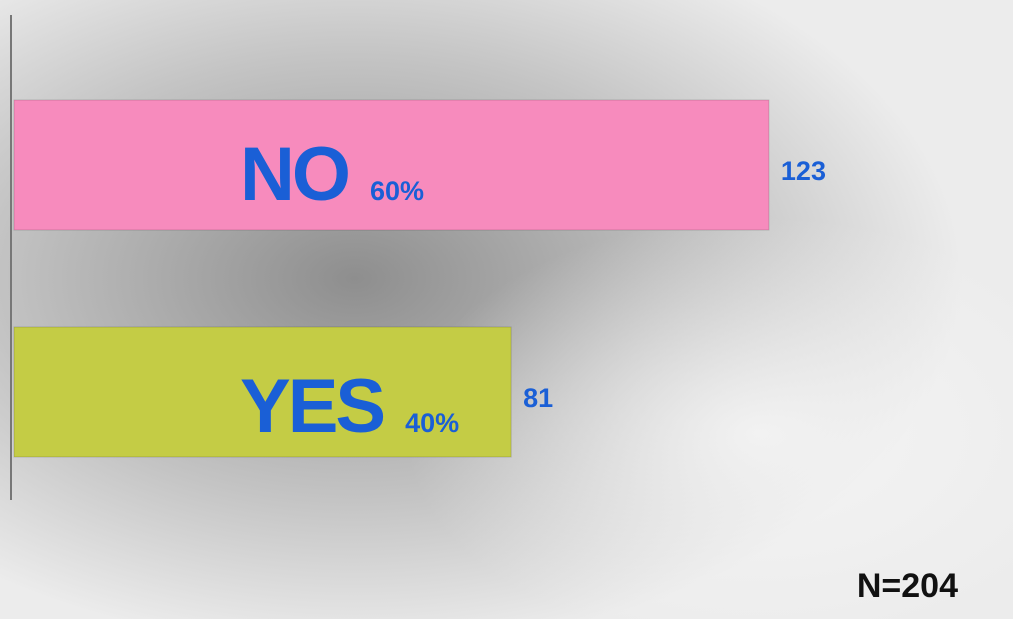 The image size is (1013, 619). Describe the element at coordinates (311, 406) in the screenshot. I see `category-label: YES` at that location.